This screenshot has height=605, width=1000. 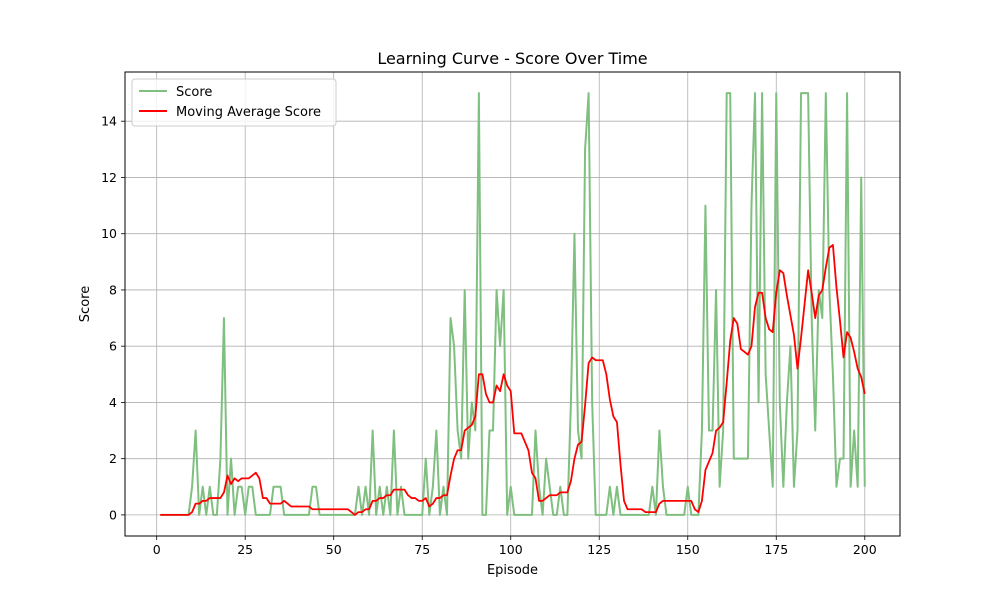 I want to click on x-tick-label: 25, so click(x=245, y=549).